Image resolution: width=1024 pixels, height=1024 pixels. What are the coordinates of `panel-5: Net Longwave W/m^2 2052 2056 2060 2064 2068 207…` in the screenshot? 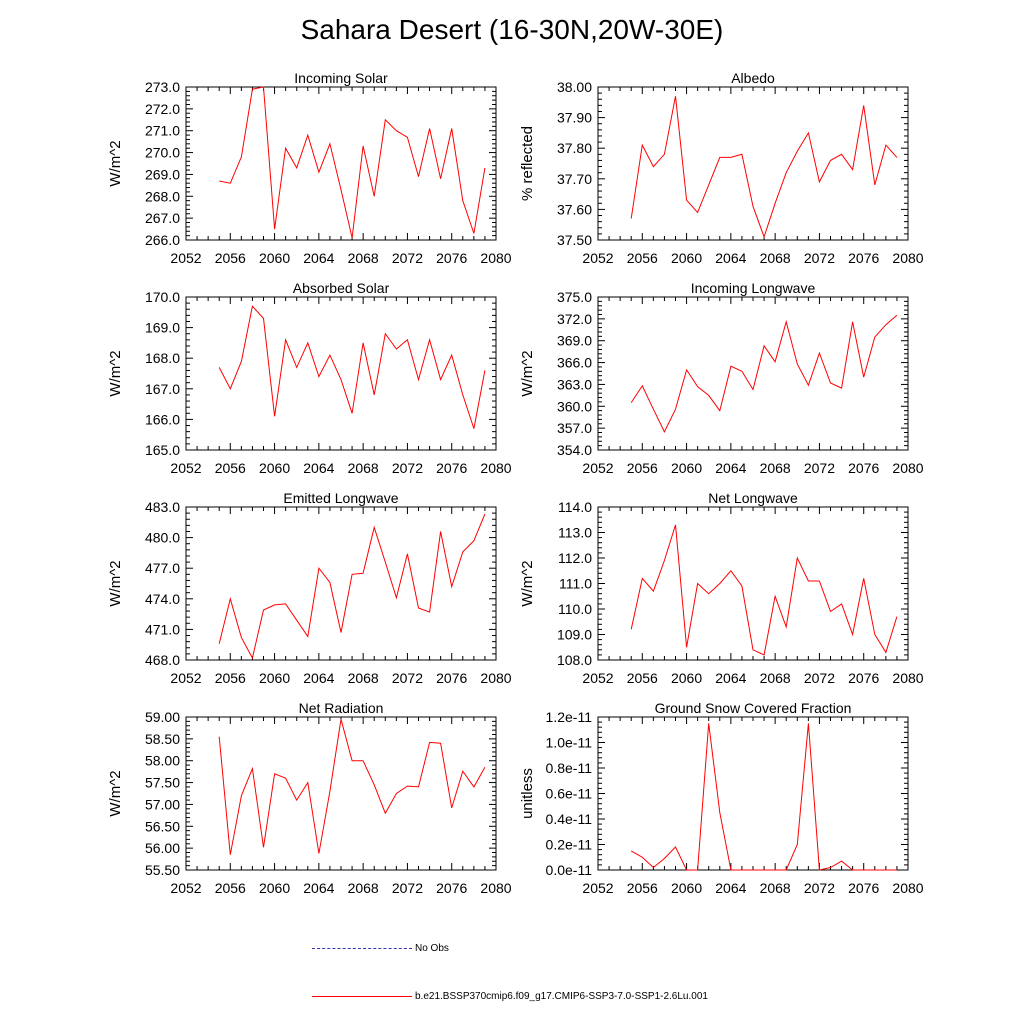 It's located at (721, 588).